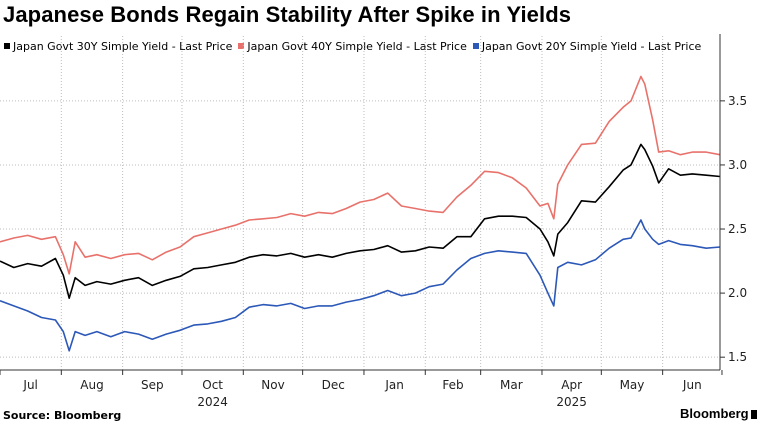 This screenshot has width=757, height=426. Describe the element at coordinates (7, 46) in the screenshot. I see `legend-swatch-30y` at that location.